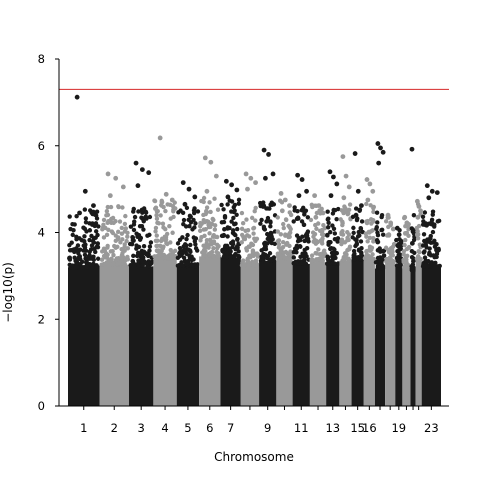  What do you see at coordinates (418, 217) in the screenshot?
I see `chromosome-22-top-point` at bounding box center [418, 217].